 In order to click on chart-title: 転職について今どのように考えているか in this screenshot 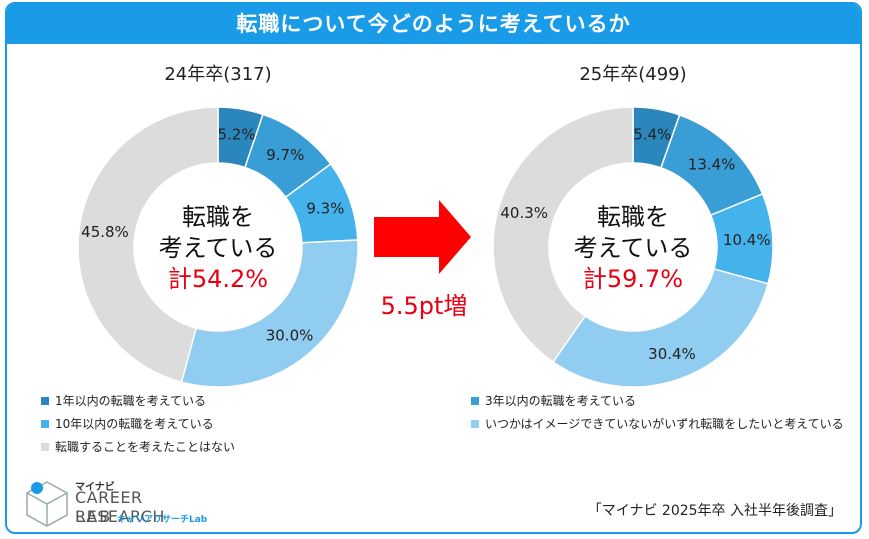, I will do `click(433, 24)`.